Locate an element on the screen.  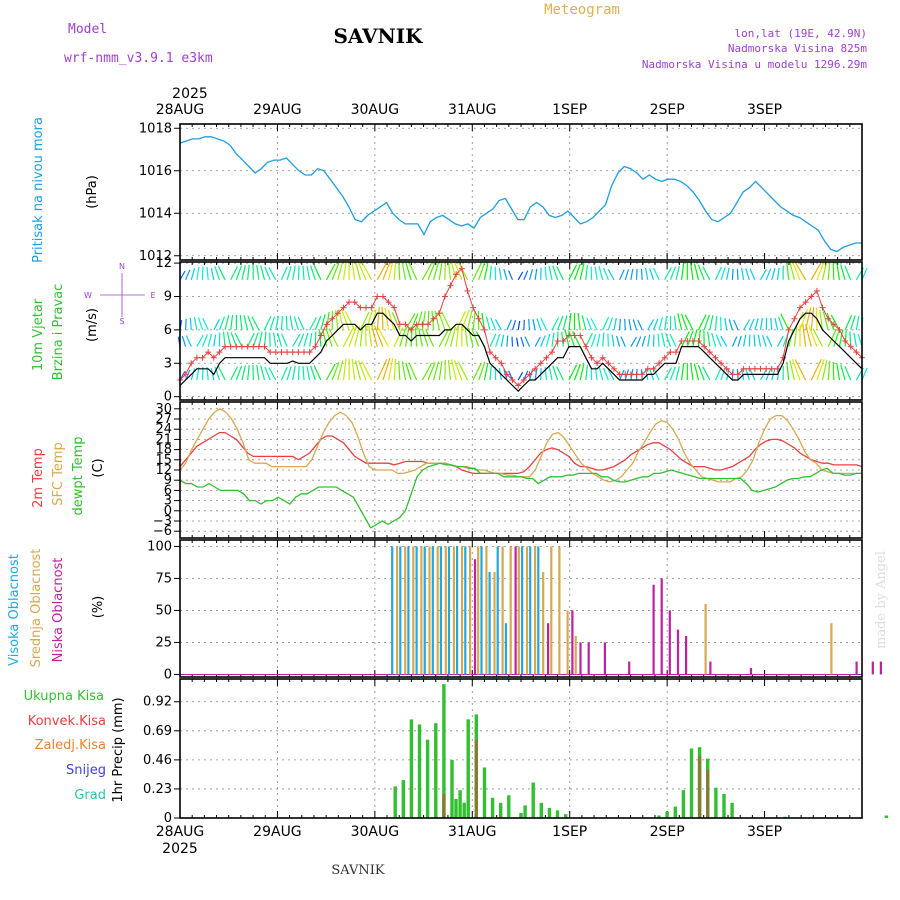
panel-pressure: 1012 1014 1016 1018 is located at coordinates (501, 192).